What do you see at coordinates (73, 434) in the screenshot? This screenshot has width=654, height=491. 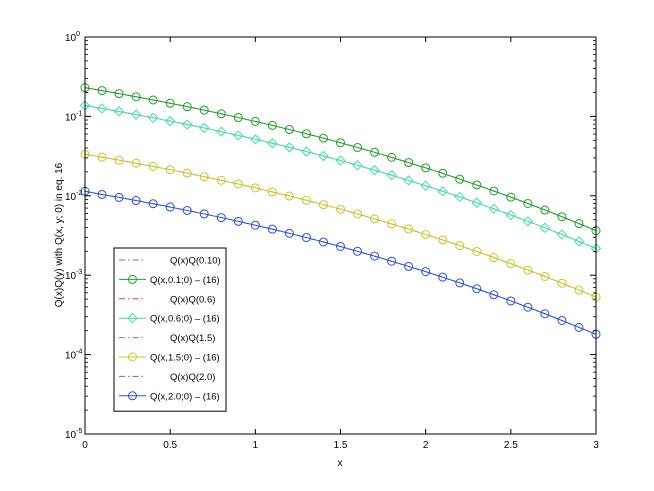 I see `y-tick-label: 10⁻⁵` at bounding box center [73, 434].